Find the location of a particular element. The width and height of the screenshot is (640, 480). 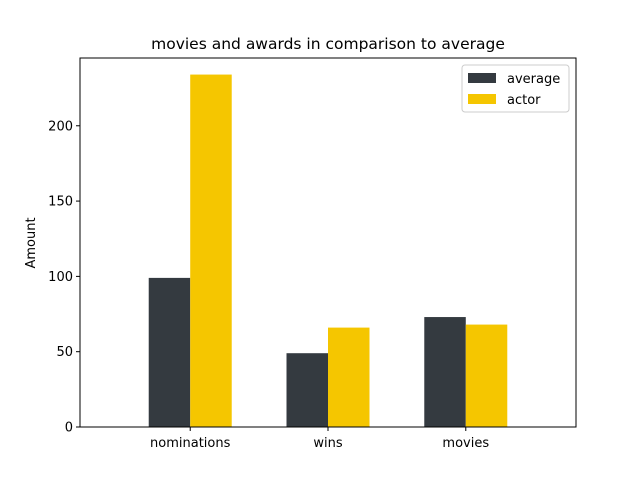

y-axis-label: Amount is located at coordinates (31, 242).